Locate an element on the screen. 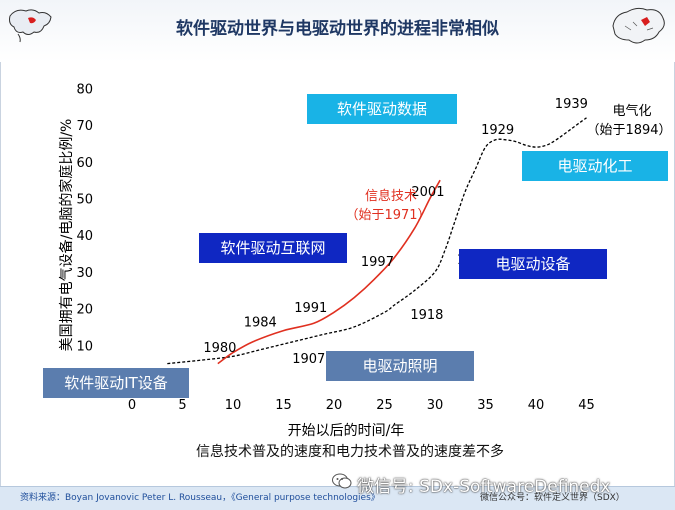  software-internet-label: 软件驱动互联网 is located at coordinates (273, 248).